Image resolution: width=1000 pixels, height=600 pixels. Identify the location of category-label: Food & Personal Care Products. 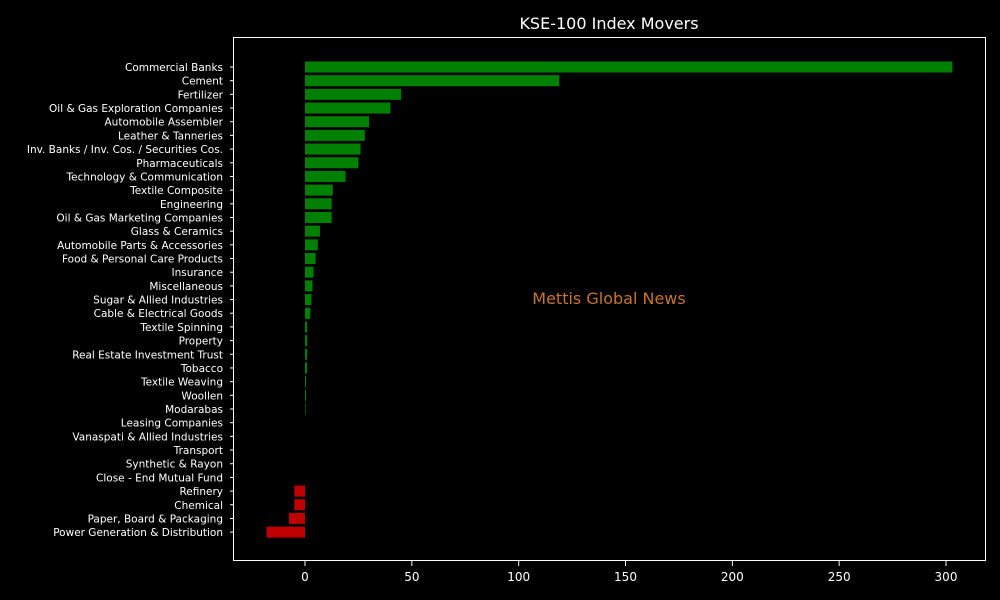
(142, 260).